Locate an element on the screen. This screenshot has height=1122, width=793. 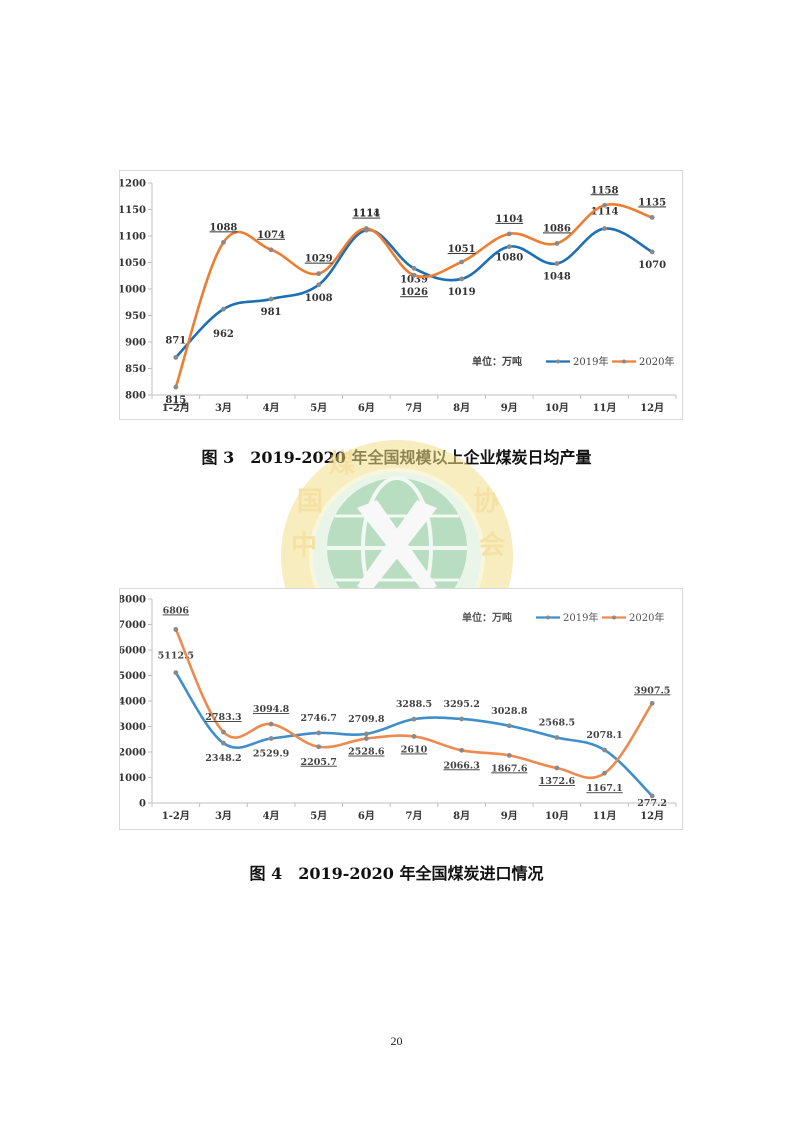
y-tick-label: 6000 is located at coordinates (133, 651).